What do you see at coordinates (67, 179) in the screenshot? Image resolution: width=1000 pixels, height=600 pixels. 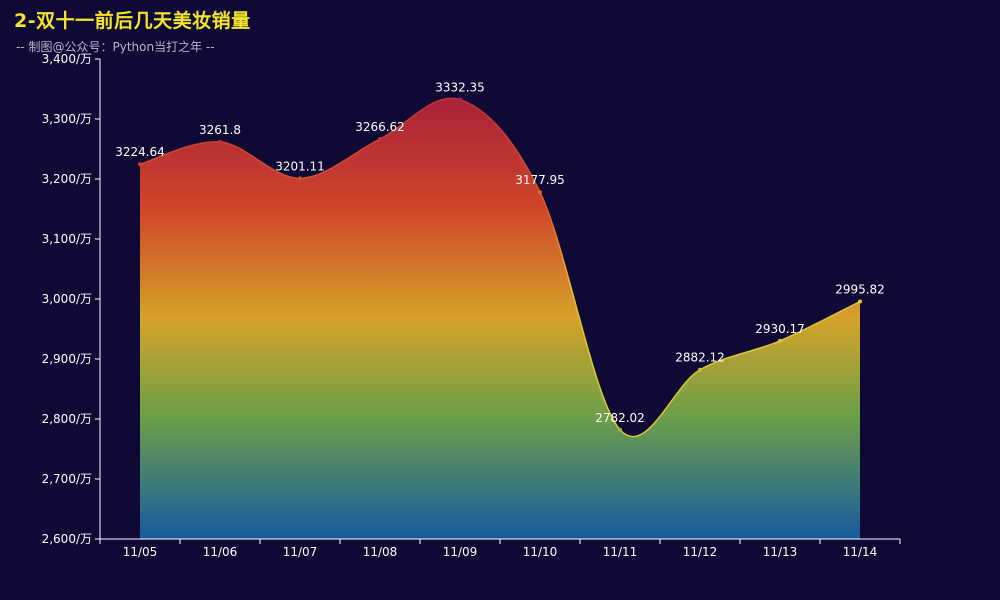 I see `y-tick-label: 3,200/万` at bounding box center [67, 179].